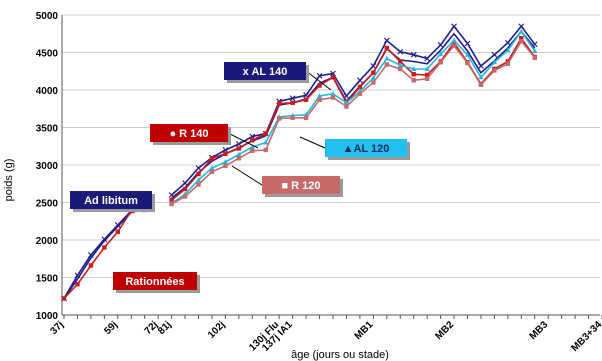 Image resolution: width=602 pixels, height=361 pixels. I want to click on x-tick-label: 81j, so click(165, 328).